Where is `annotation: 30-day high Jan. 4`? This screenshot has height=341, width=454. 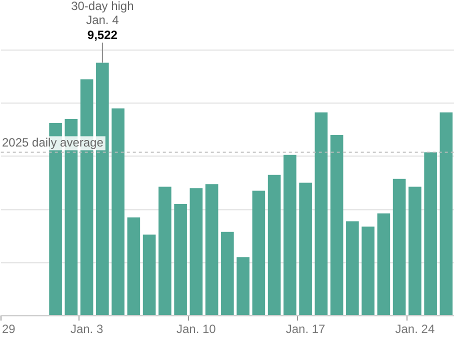 annotation: 30-day high Jan. 4 is located at coordinates (102, 14).